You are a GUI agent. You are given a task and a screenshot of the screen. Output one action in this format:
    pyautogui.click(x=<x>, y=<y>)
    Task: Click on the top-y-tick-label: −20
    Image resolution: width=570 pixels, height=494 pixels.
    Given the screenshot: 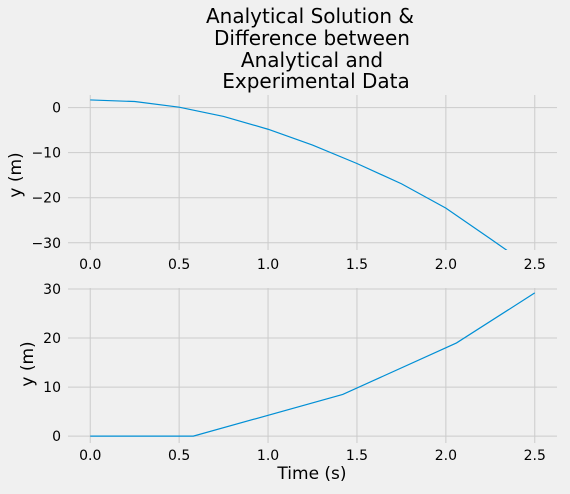 What is the action you would take?
    pyautogui.click(x=46, y=199)
    